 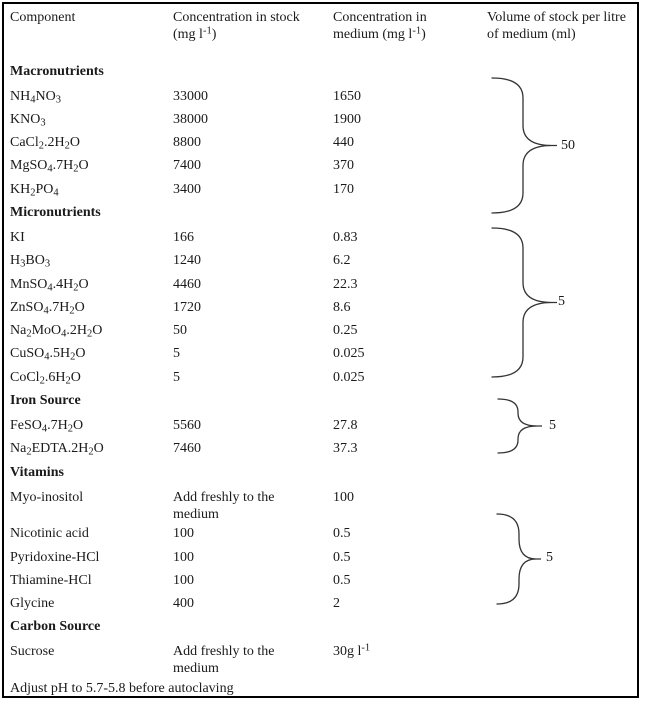 I want to click on cell-text: 50, so click(x=180, y=331).